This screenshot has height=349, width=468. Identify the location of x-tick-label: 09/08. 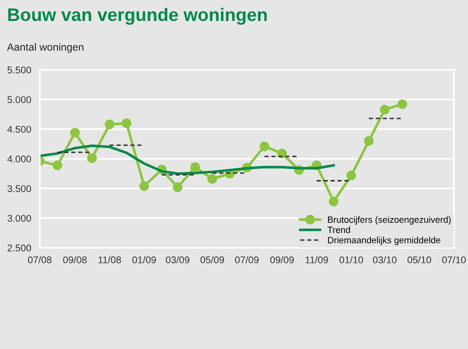
(75, 260).